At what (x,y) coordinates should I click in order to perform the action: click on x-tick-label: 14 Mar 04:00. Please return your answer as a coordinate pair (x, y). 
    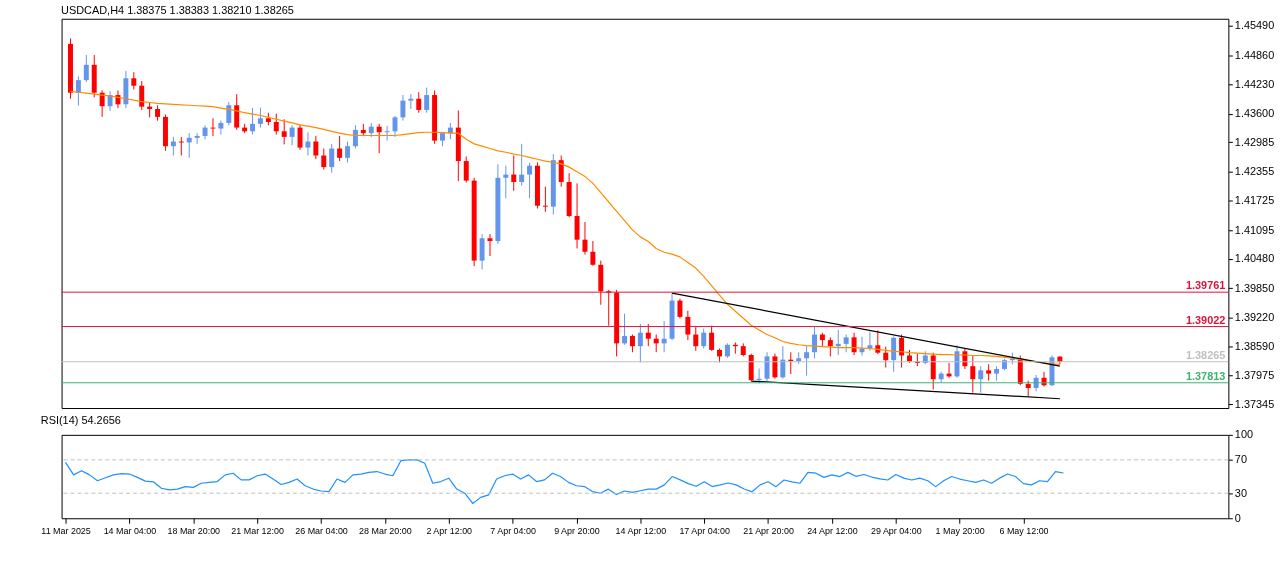
    Looking at the image, I should click on (130, 530).